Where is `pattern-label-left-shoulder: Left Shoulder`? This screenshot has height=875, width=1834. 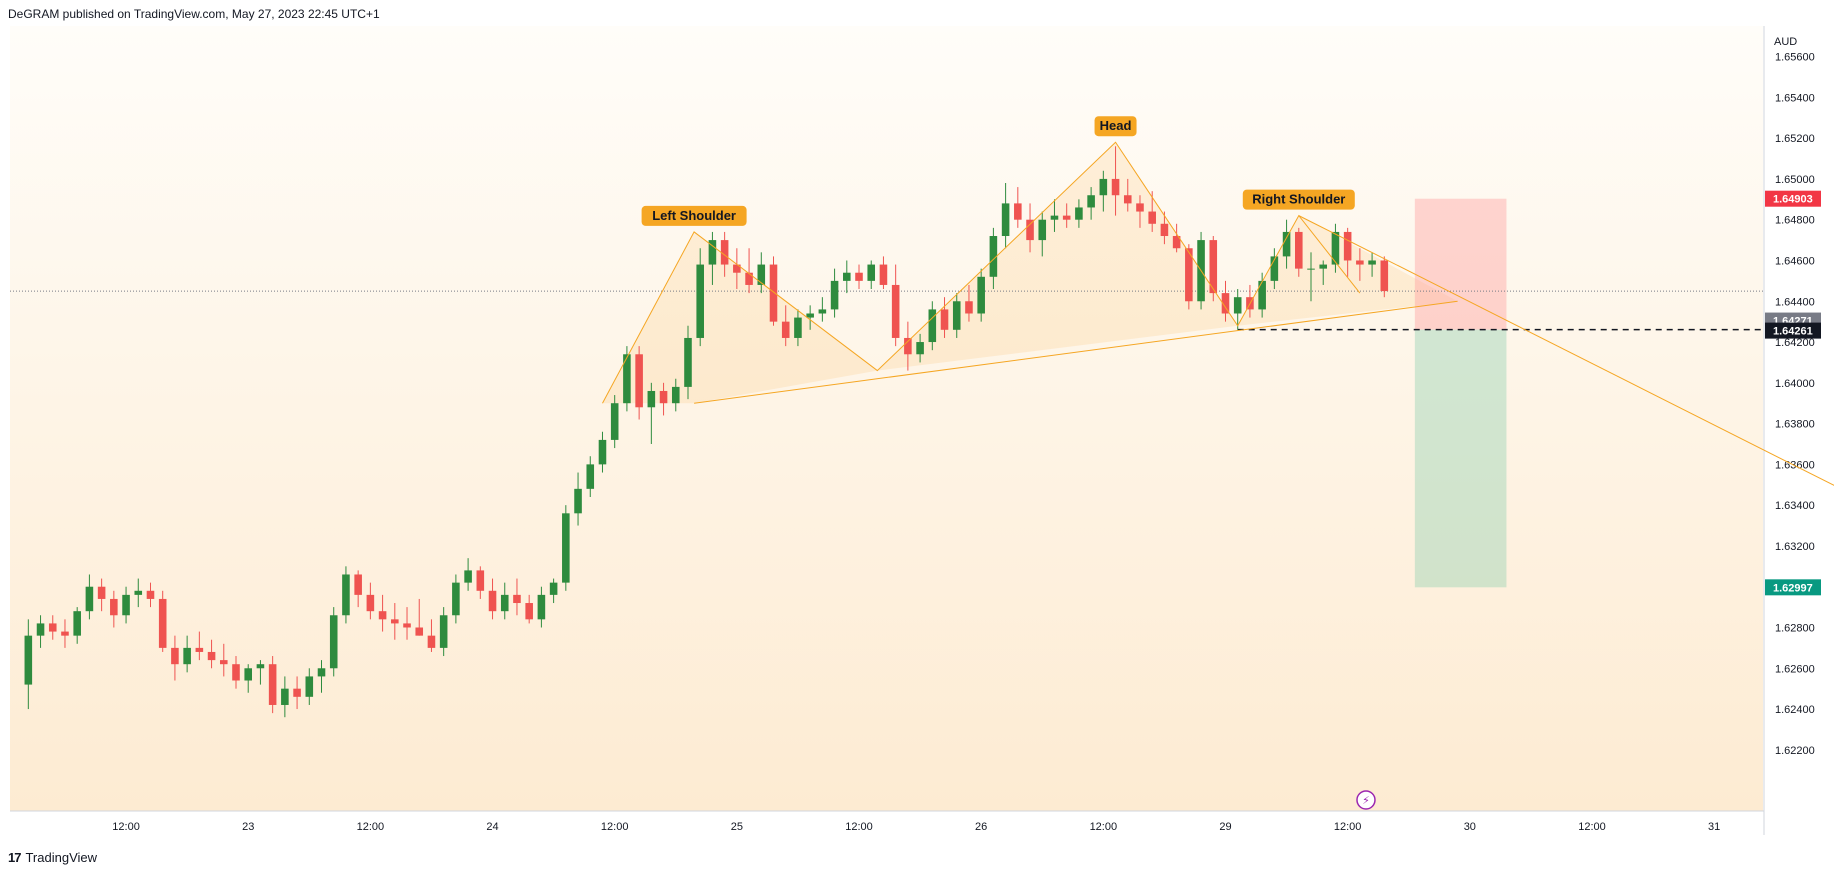
pattern-label-left-shoulder: Left Shoulder is located at coordinates (694, 215).